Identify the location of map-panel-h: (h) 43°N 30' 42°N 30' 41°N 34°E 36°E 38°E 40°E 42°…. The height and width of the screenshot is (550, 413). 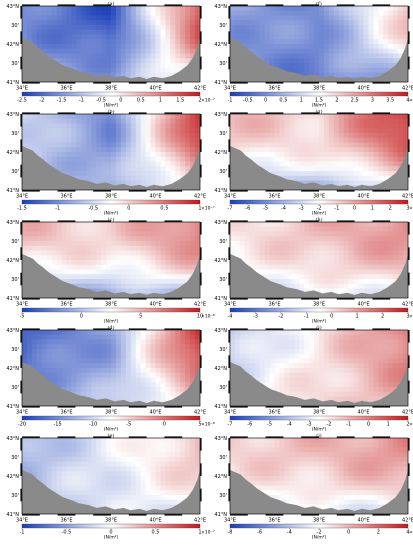
(310, 271).